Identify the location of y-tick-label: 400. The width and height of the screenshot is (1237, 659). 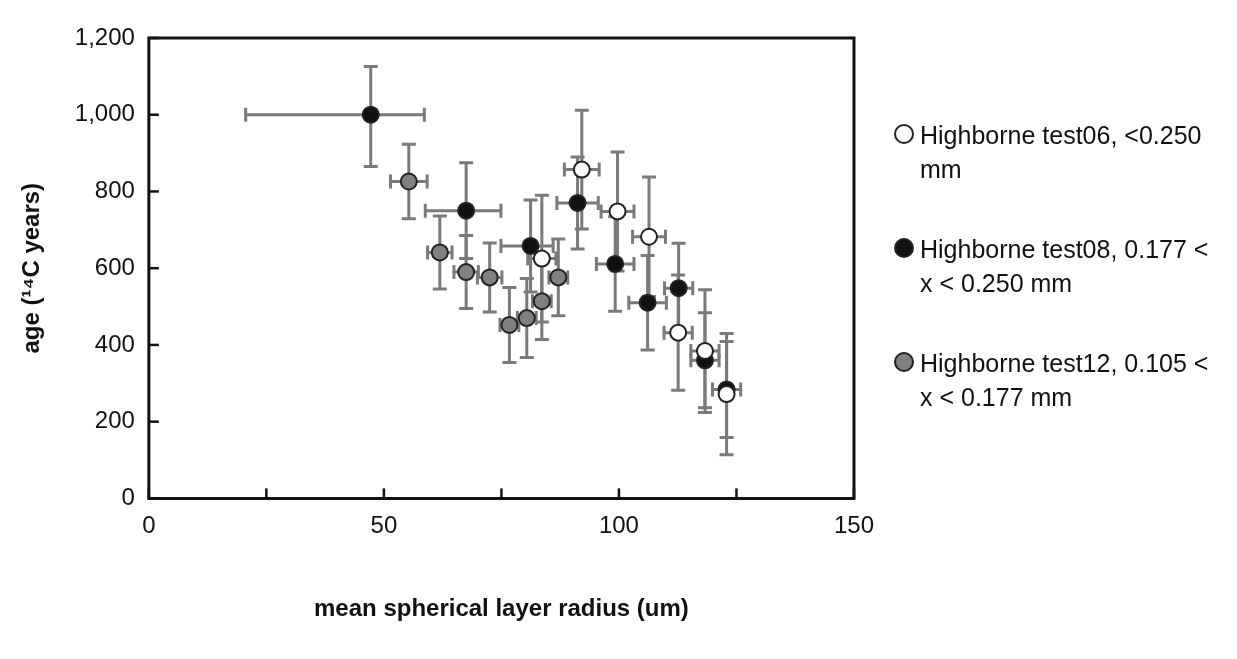
(114, 343).